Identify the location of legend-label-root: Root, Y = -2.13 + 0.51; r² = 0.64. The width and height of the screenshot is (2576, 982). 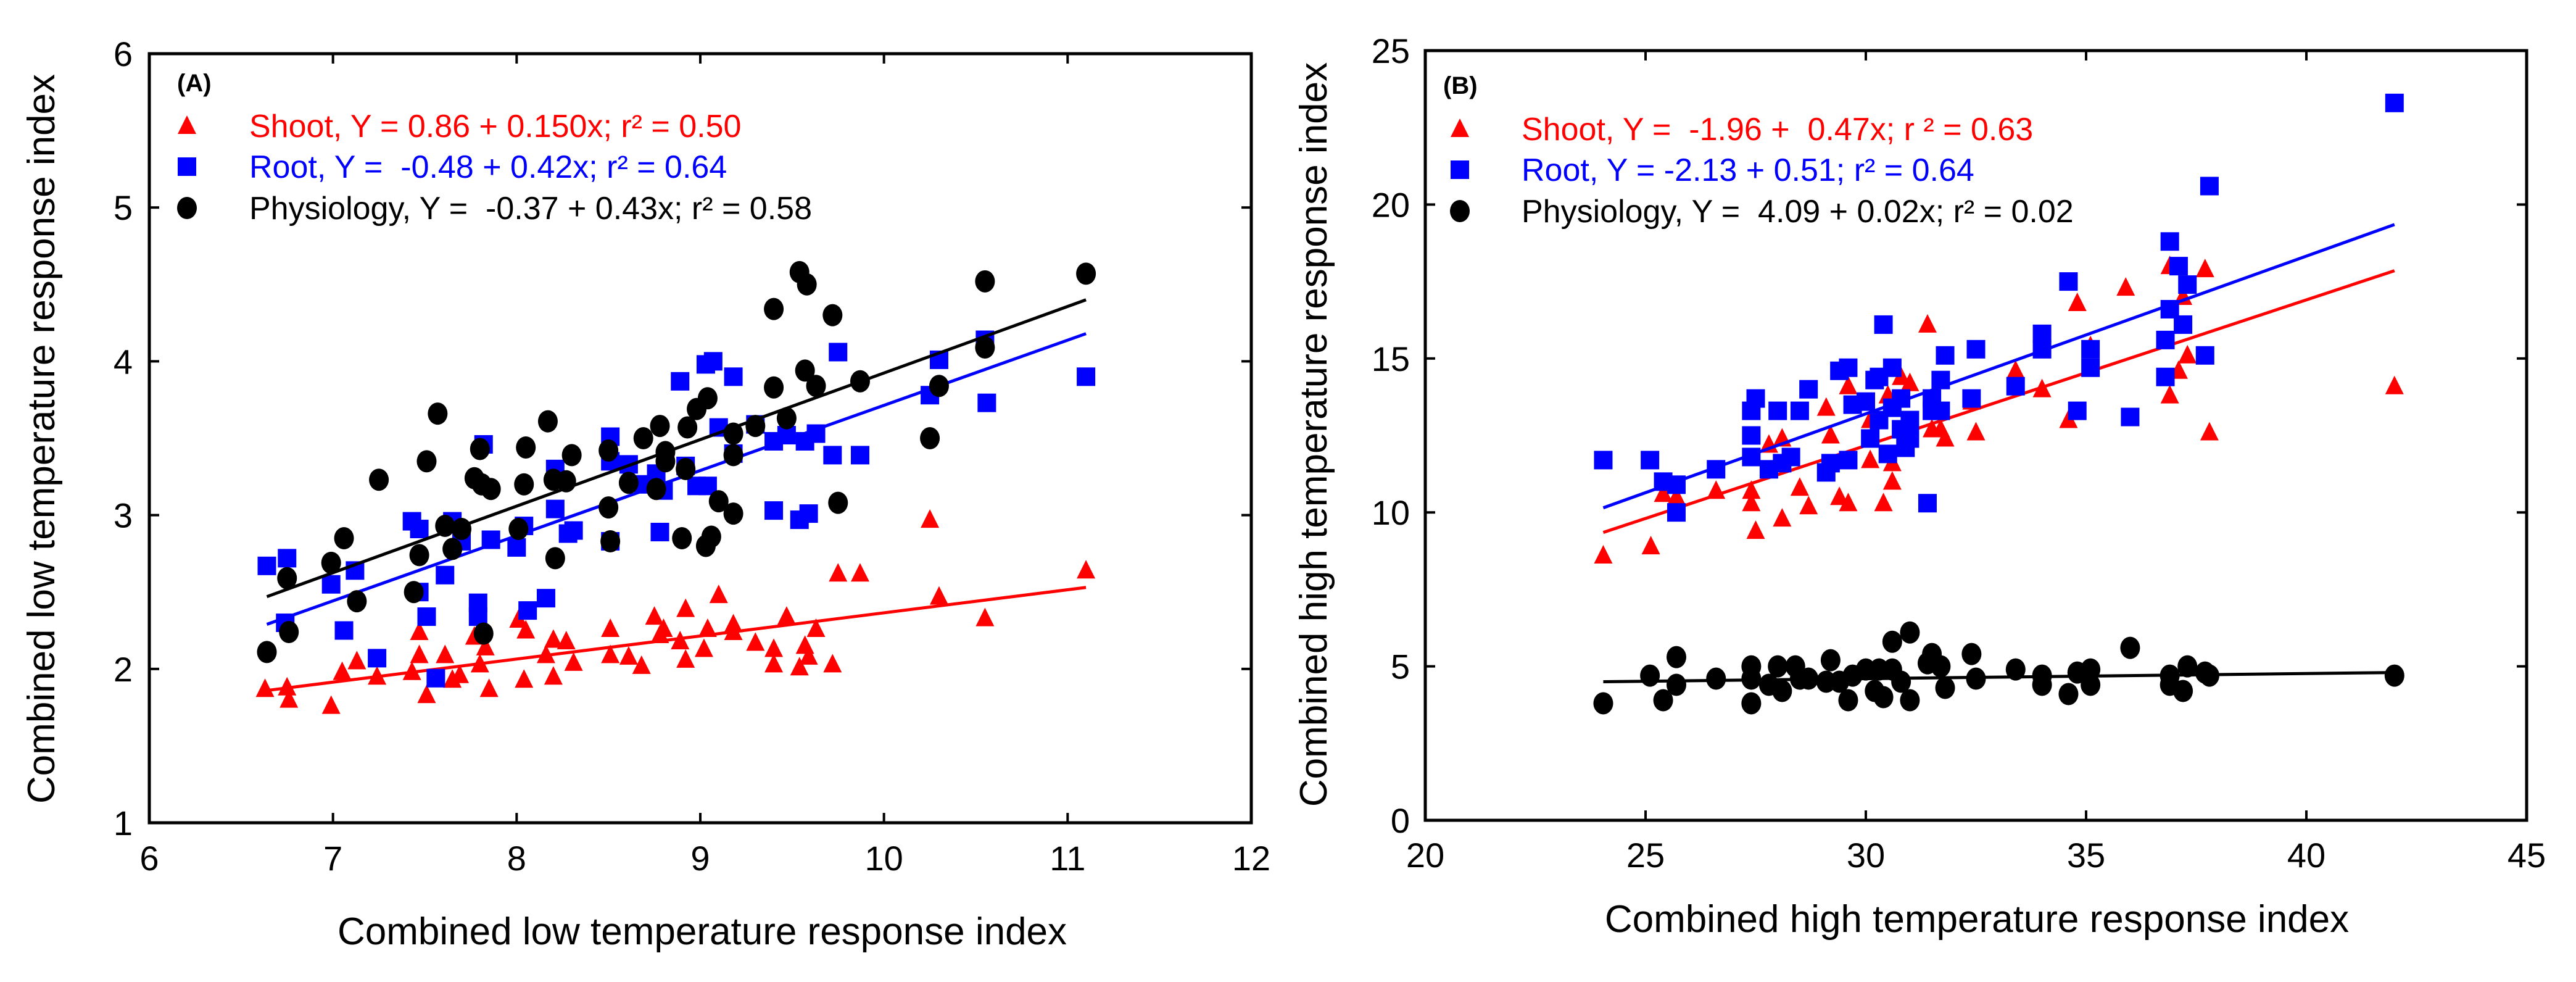
(1748, 170).